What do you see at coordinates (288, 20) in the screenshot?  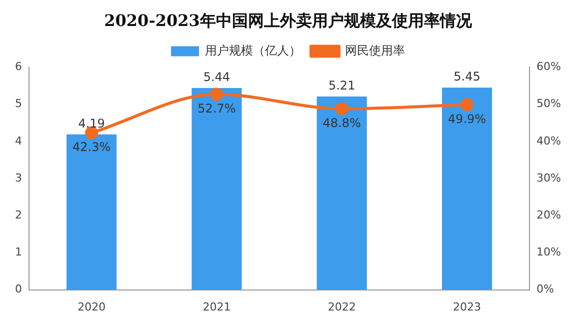 I see `chart-title: 2020-2023年中国网上外卖用户规模及使用率情况` at bounding box center [288, 20].